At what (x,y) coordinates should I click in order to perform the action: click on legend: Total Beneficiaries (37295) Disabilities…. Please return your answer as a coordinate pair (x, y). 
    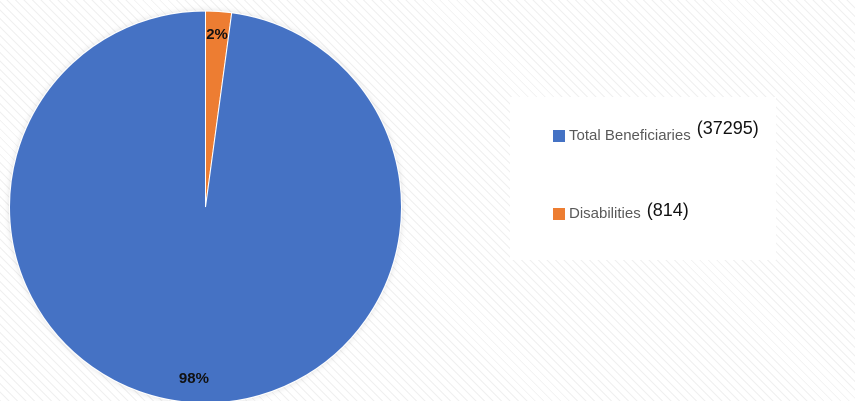
    Looking at the image, I should click on (643, 178).